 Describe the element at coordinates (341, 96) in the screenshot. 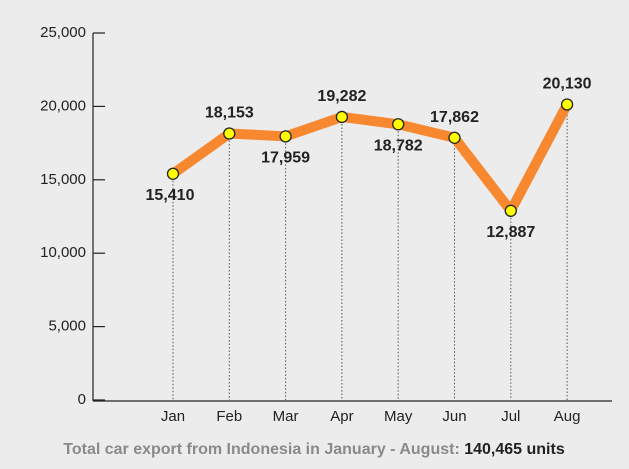

I see `data-label: 19,282` at that location.